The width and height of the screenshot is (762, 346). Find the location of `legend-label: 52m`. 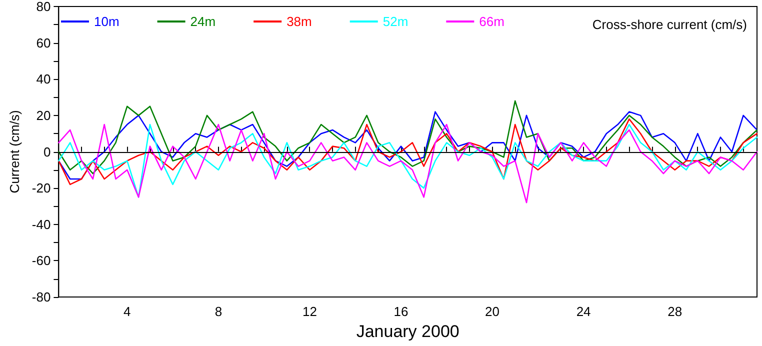

legend-label: 52m is located at coordinates (395, 21).